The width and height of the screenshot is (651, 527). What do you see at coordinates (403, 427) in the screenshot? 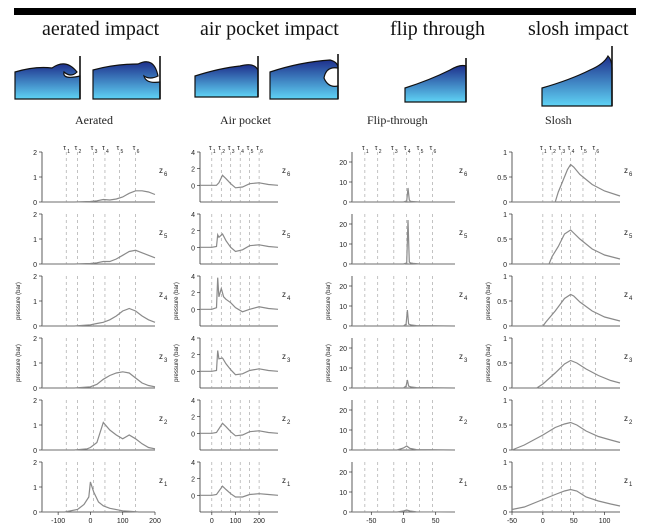
I see `panel-z2: 0 10 20 z 2` at bounding box center [403, 427].